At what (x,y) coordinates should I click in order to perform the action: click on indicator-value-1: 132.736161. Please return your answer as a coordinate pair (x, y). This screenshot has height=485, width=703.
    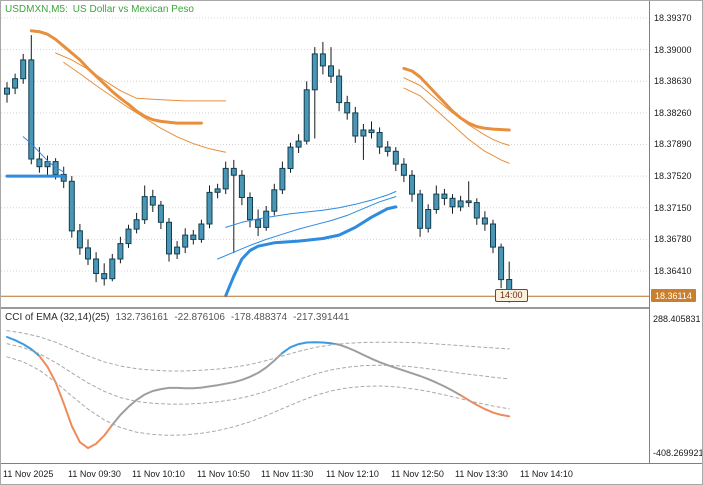
    Looking at the image, I should click on (142, 317).